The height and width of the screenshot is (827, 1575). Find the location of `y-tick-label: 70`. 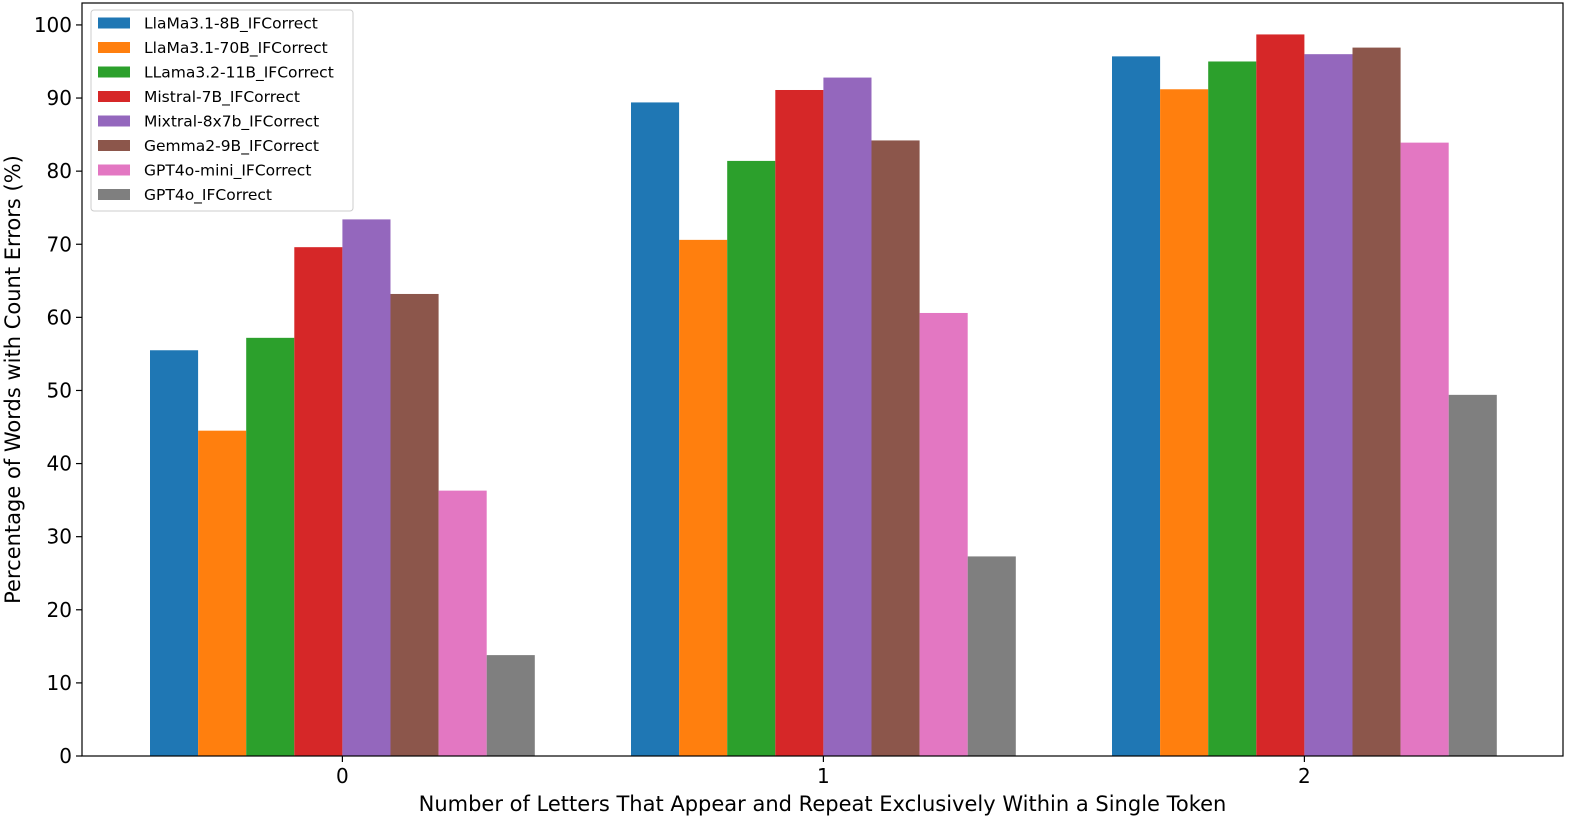

y-tick-label: 70 is located at coordinates (59, 244).